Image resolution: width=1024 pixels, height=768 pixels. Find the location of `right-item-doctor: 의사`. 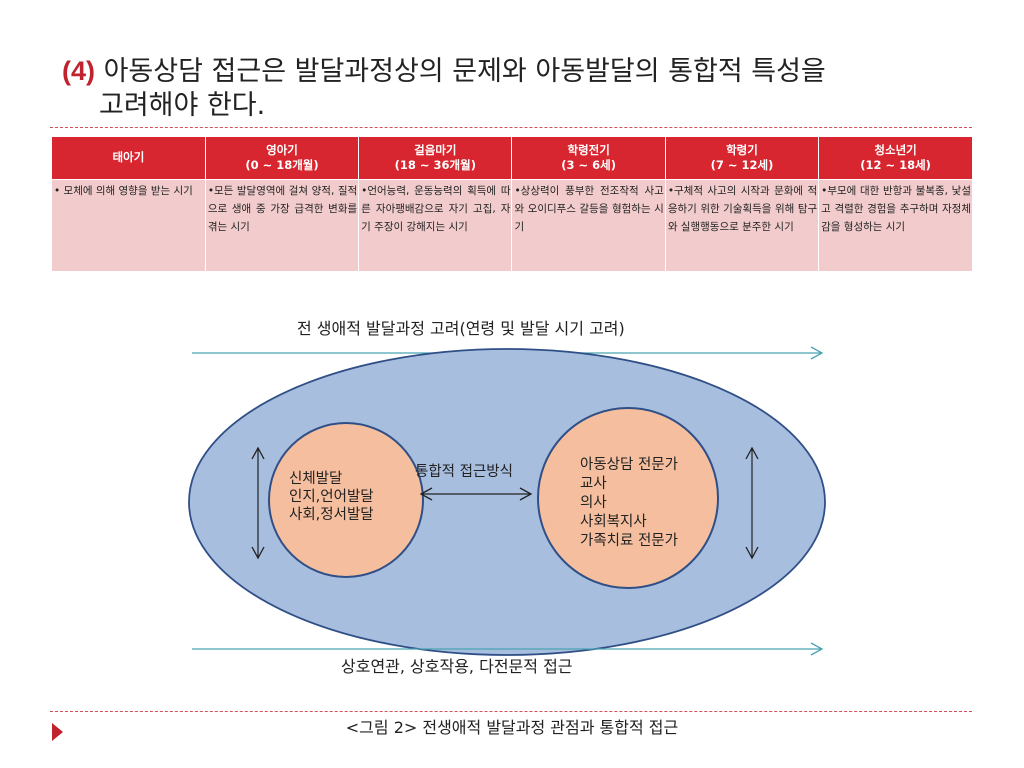

right-item-doctor: 의사 is located at coordinates (593, 503).